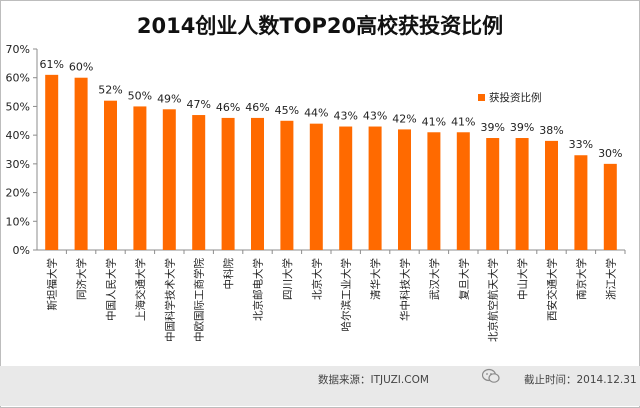 The height and width of the screenshot is (408, 640). Describe the element at coordinates (111, 289) in the screenshot. I see `category-label: 中国人民大学` at that location.